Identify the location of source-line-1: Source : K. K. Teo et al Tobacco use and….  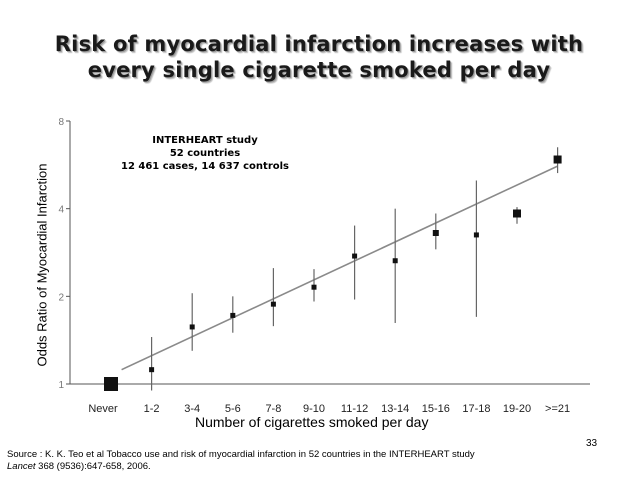
(241, 454).